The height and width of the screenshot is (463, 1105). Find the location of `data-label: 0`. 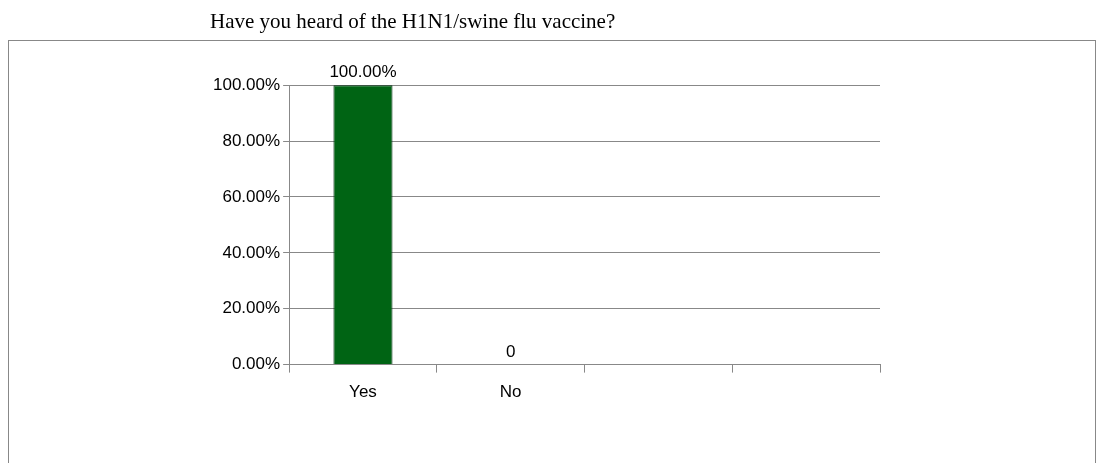

data-label: 0 is located at coordinates (510, 351).